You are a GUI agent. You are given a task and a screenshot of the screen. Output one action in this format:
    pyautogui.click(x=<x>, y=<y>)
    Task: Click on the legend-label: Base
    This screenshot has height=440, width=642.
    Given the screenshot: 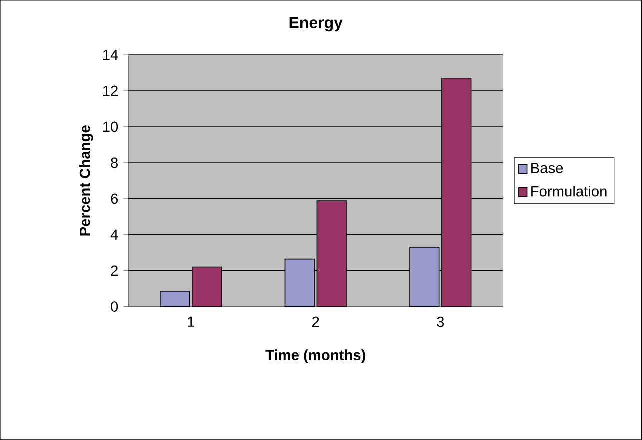 What is the action you would take?
    pyautogui.click(x=548, y=168)
    